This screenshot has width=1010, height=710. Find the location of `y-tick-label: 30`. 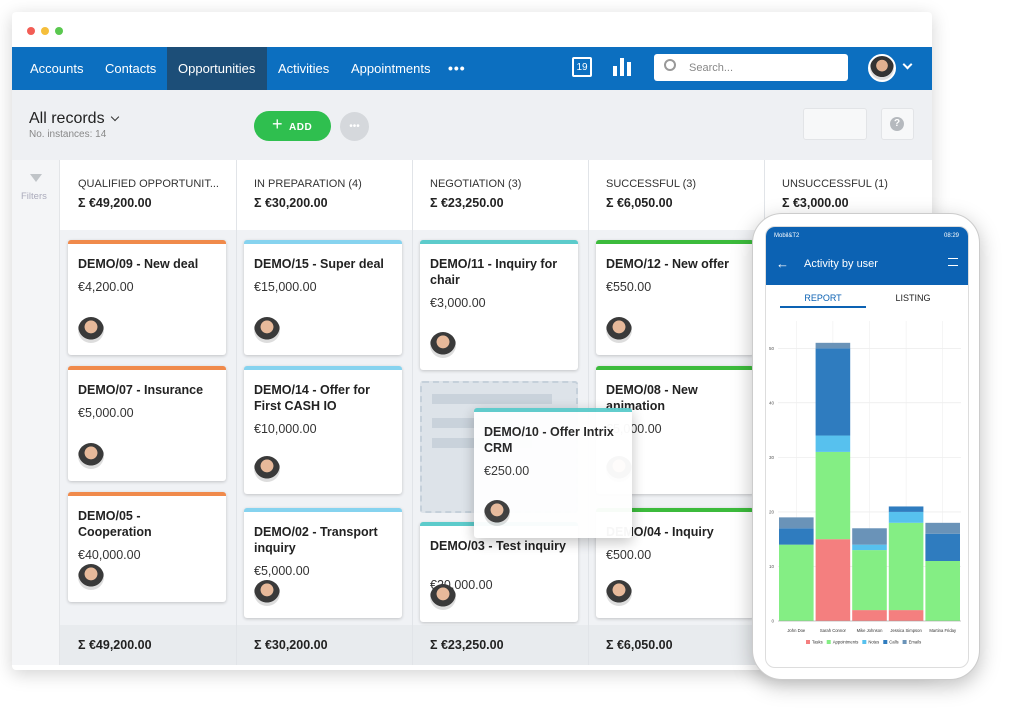

y-tick-label: 30 is located at coordinates (772, 457).